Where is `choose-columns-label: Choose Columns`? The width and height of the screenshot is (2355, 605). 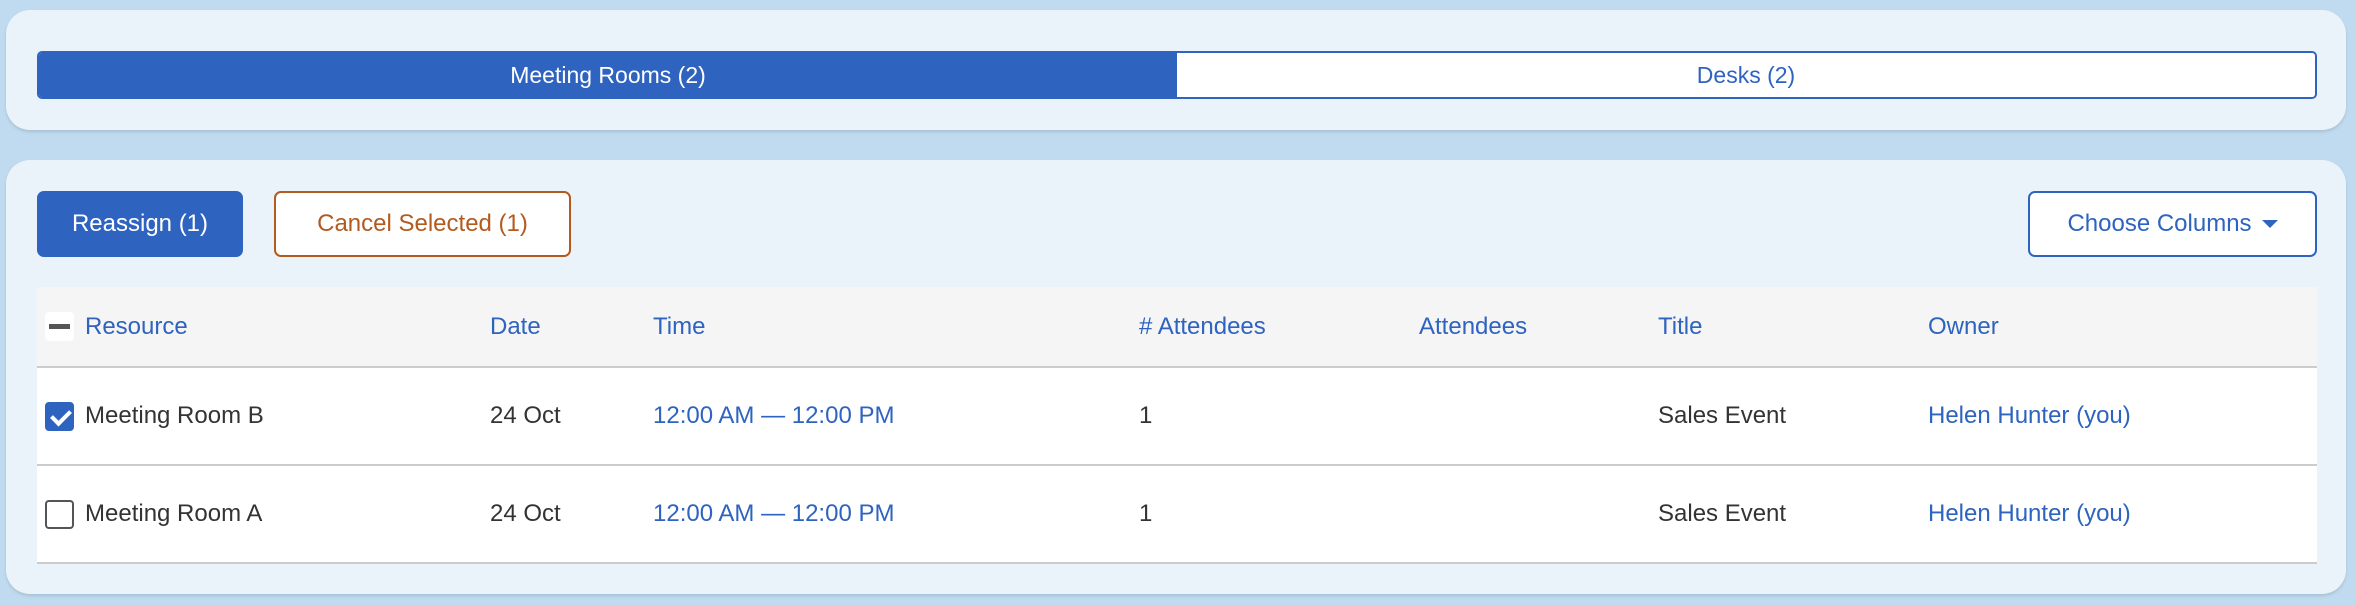 choose-columns-label: Choose Columns is located at coordinates (2159, 223).